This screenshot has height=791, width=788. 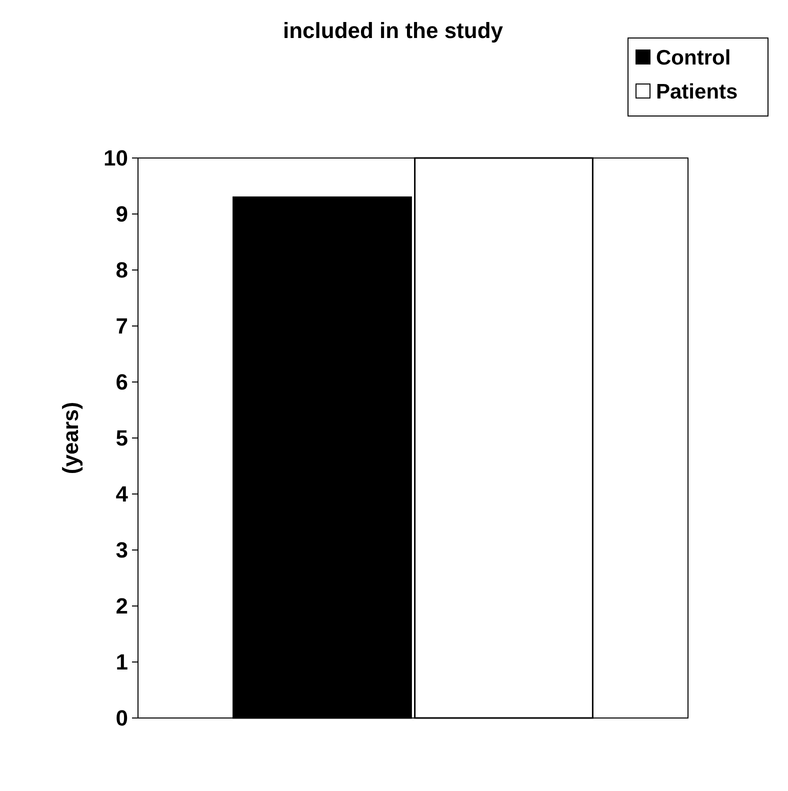 What do you see at coordinates (122, 550) in the screenshot?
I see `y-tick-label: 3` at bounding box center [122, 550].